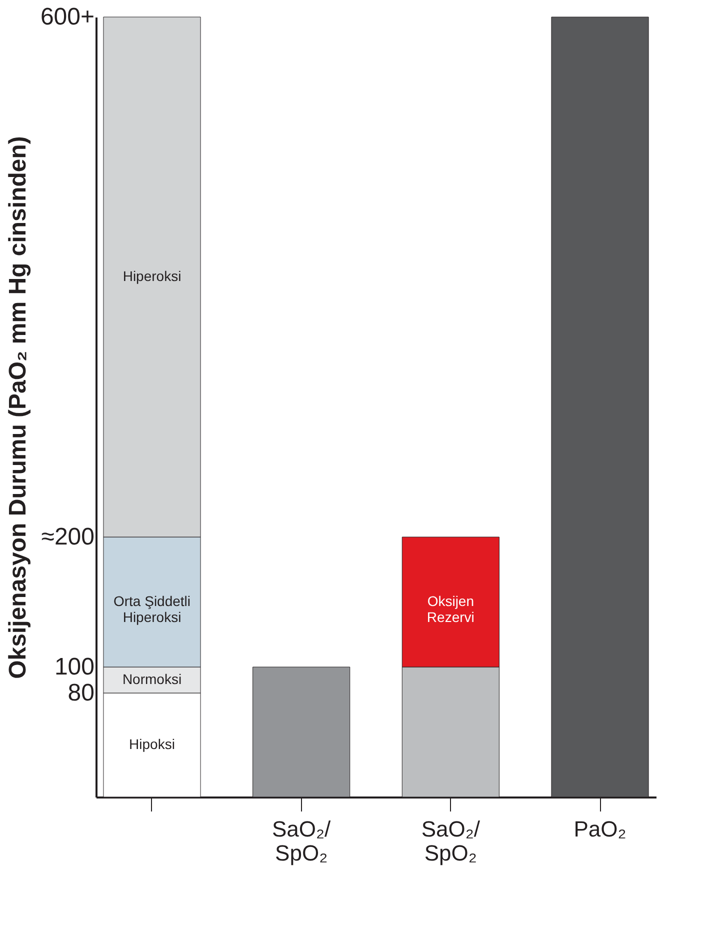  What do you see at coordinates (152, 679) in the screenshot?
I see `series-label: Normoksi` at bounding box center [152, 679].